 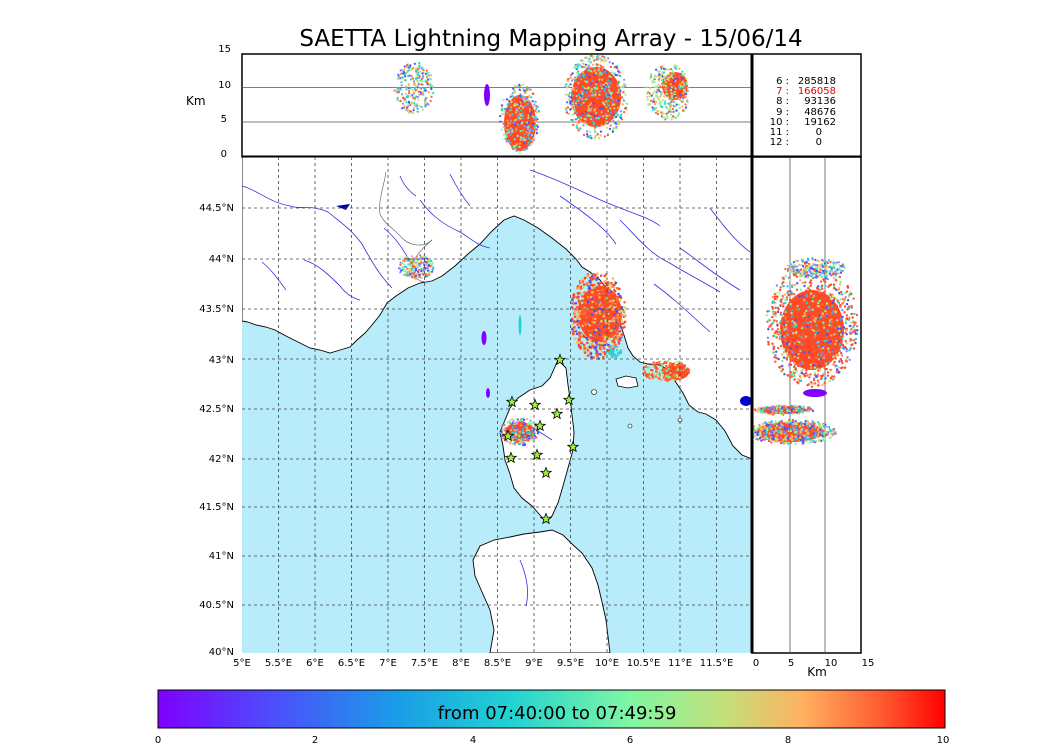 I want to click on lat-tick: 44.5°N, so click(x=216, y=208).